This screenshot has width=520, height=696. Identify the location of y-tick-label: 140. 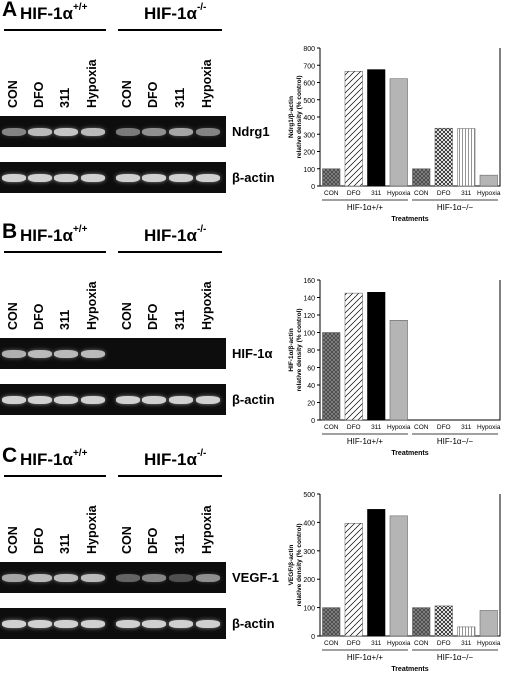
(309, 299).